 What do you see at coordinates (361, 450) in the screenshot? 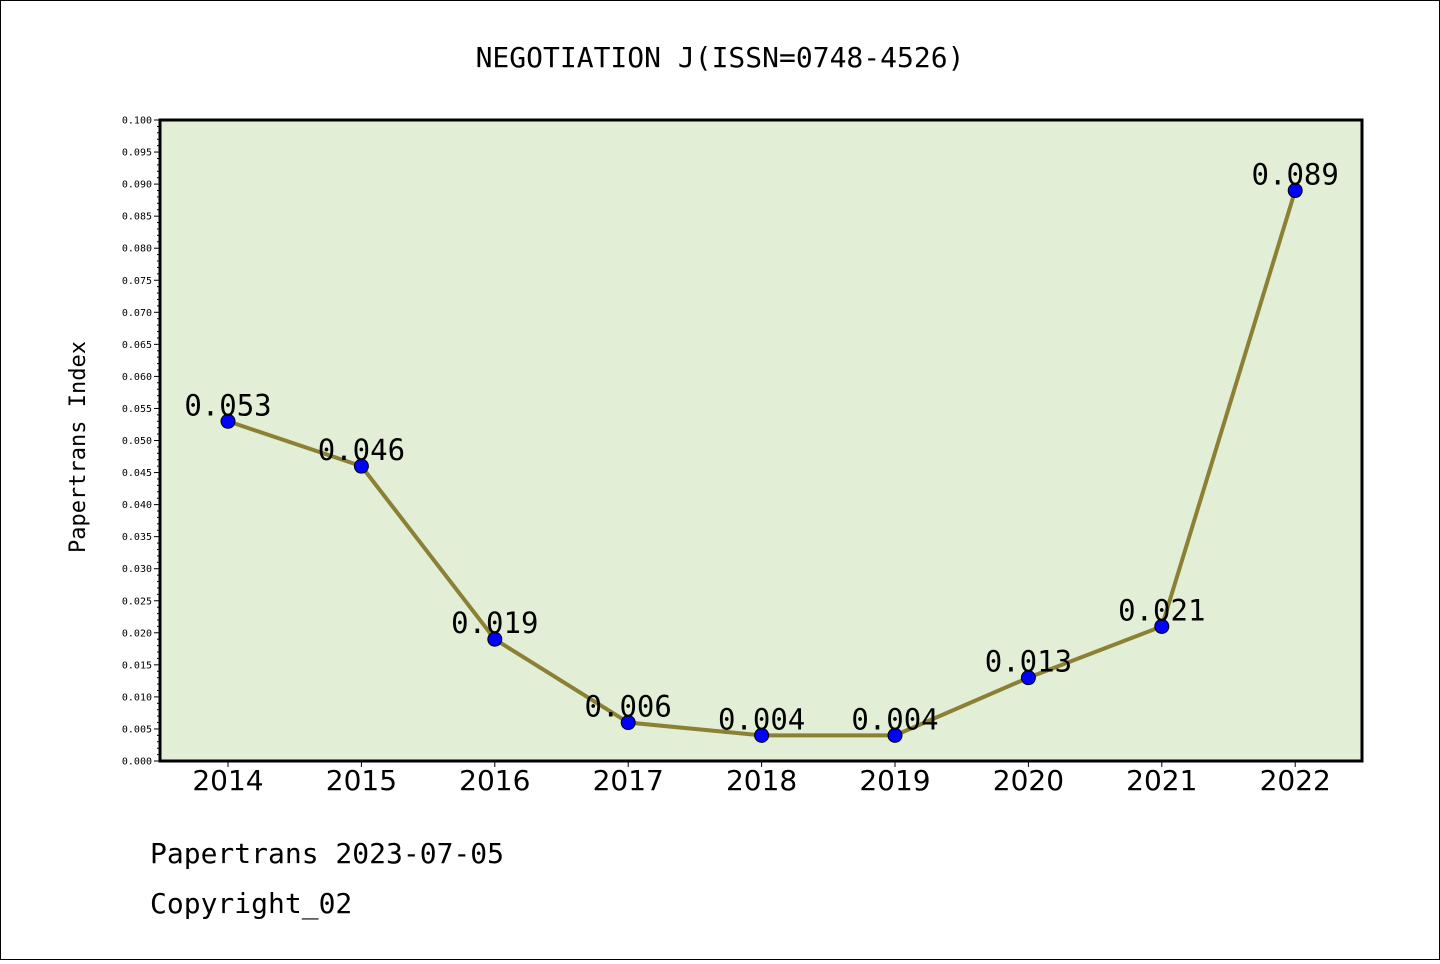
I see `data-label: 0.046` at bounding box center [361, 450].